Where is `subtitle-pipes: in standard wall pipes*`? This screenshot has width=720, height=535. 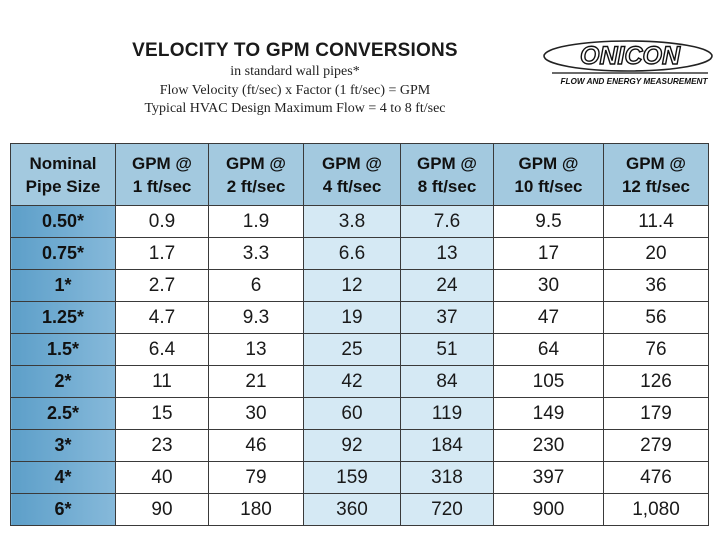 subtitle-pipes: in standard wall pipes* is located at coordinates (295, 71).